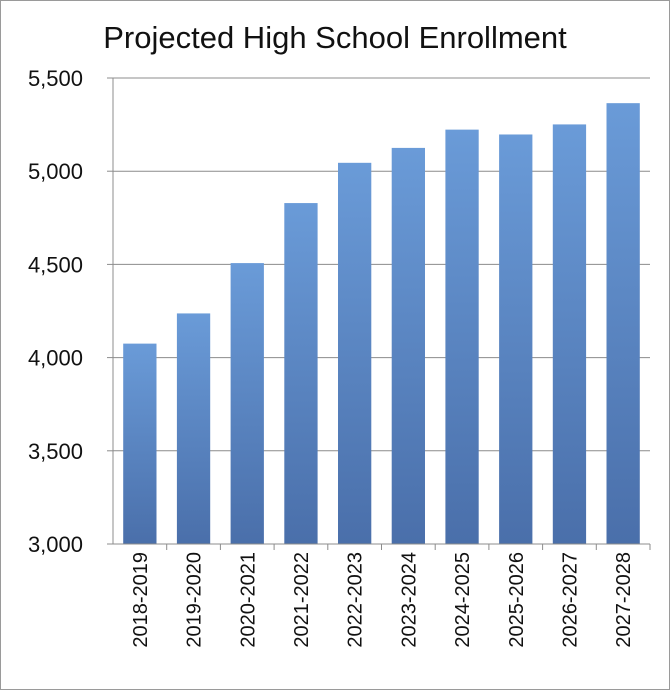 The width and height of the screenshot is (670, 690). Describe the element at coordinates (55, 171) in the screenshot. I see `y-tick-label: 5,000` at that location.